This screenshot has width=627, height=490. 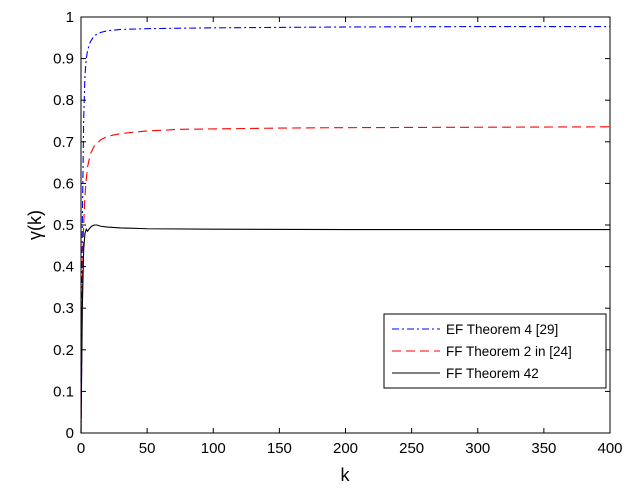 What do you see at coordinates (213, 448) in the screenshot?
I see `x-tick-label: 100` at bounding box center [213, 448].